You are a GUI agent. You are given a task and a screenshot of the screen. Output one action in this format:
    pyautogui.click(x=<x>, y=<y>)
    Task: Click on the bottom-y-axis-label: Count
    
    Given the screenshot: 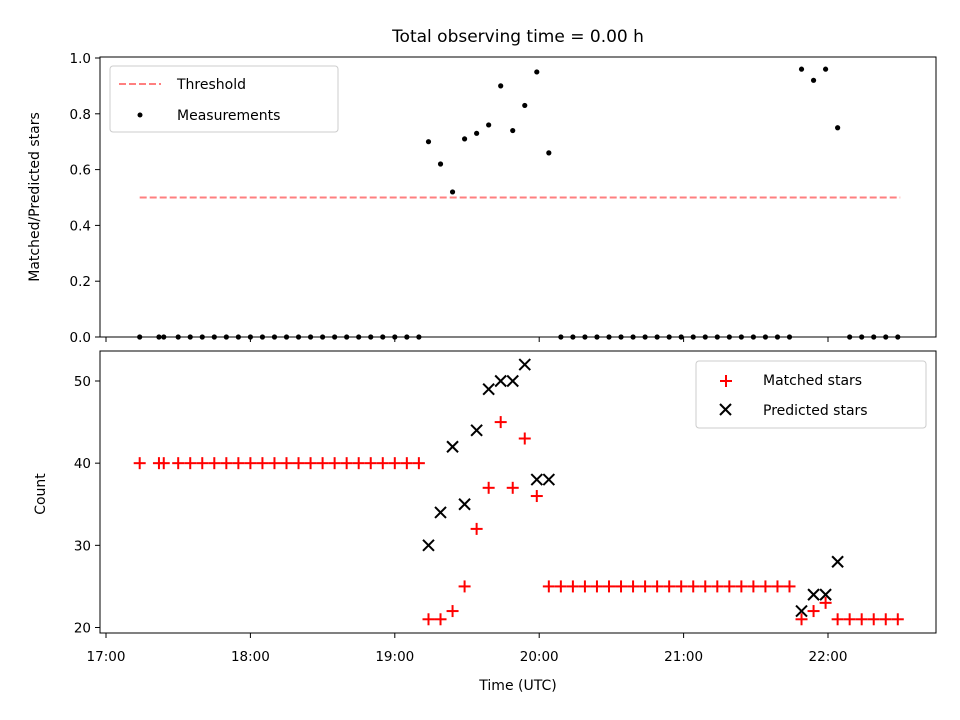 What is the action you would take?
    pyautogui.click(x=41, y=494)
    